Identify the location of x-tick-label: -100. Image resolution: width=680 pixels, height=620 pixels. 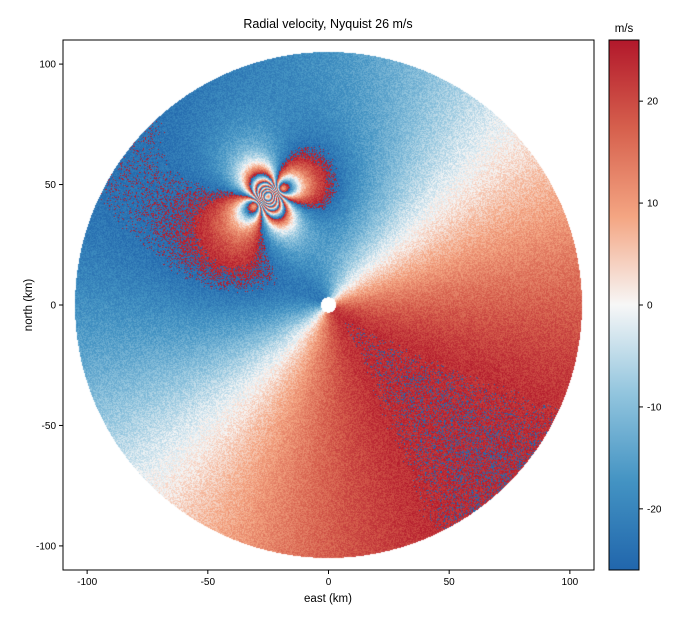
(87, 582).